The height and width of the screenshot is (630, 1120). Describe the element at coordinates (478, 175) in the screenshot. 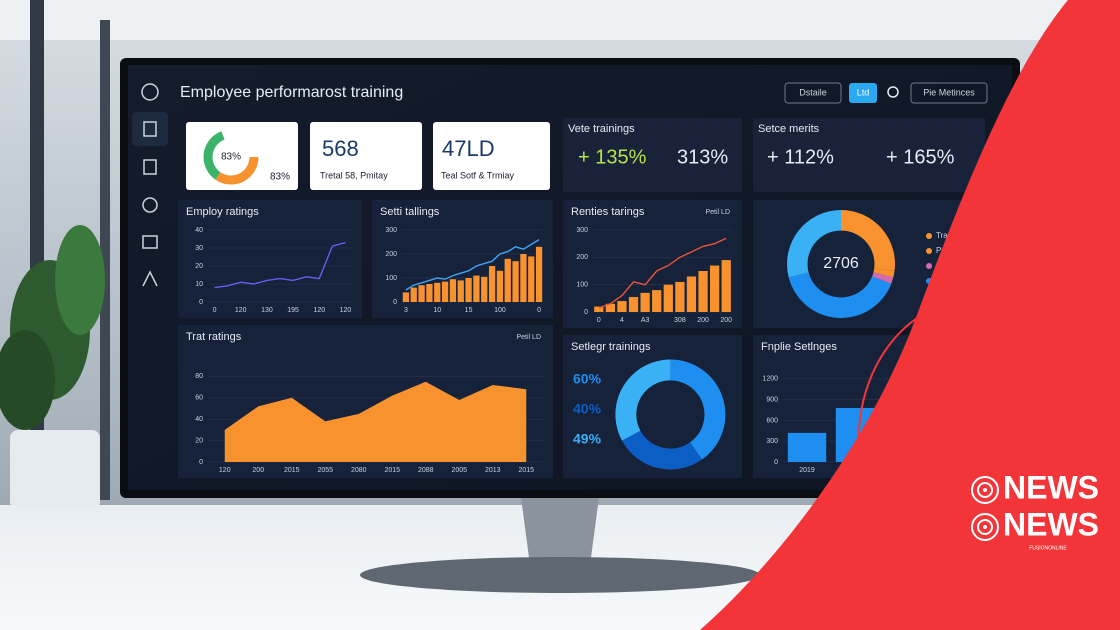

I see `kpi-note: Teal Sotf & Trmiay` at that location.